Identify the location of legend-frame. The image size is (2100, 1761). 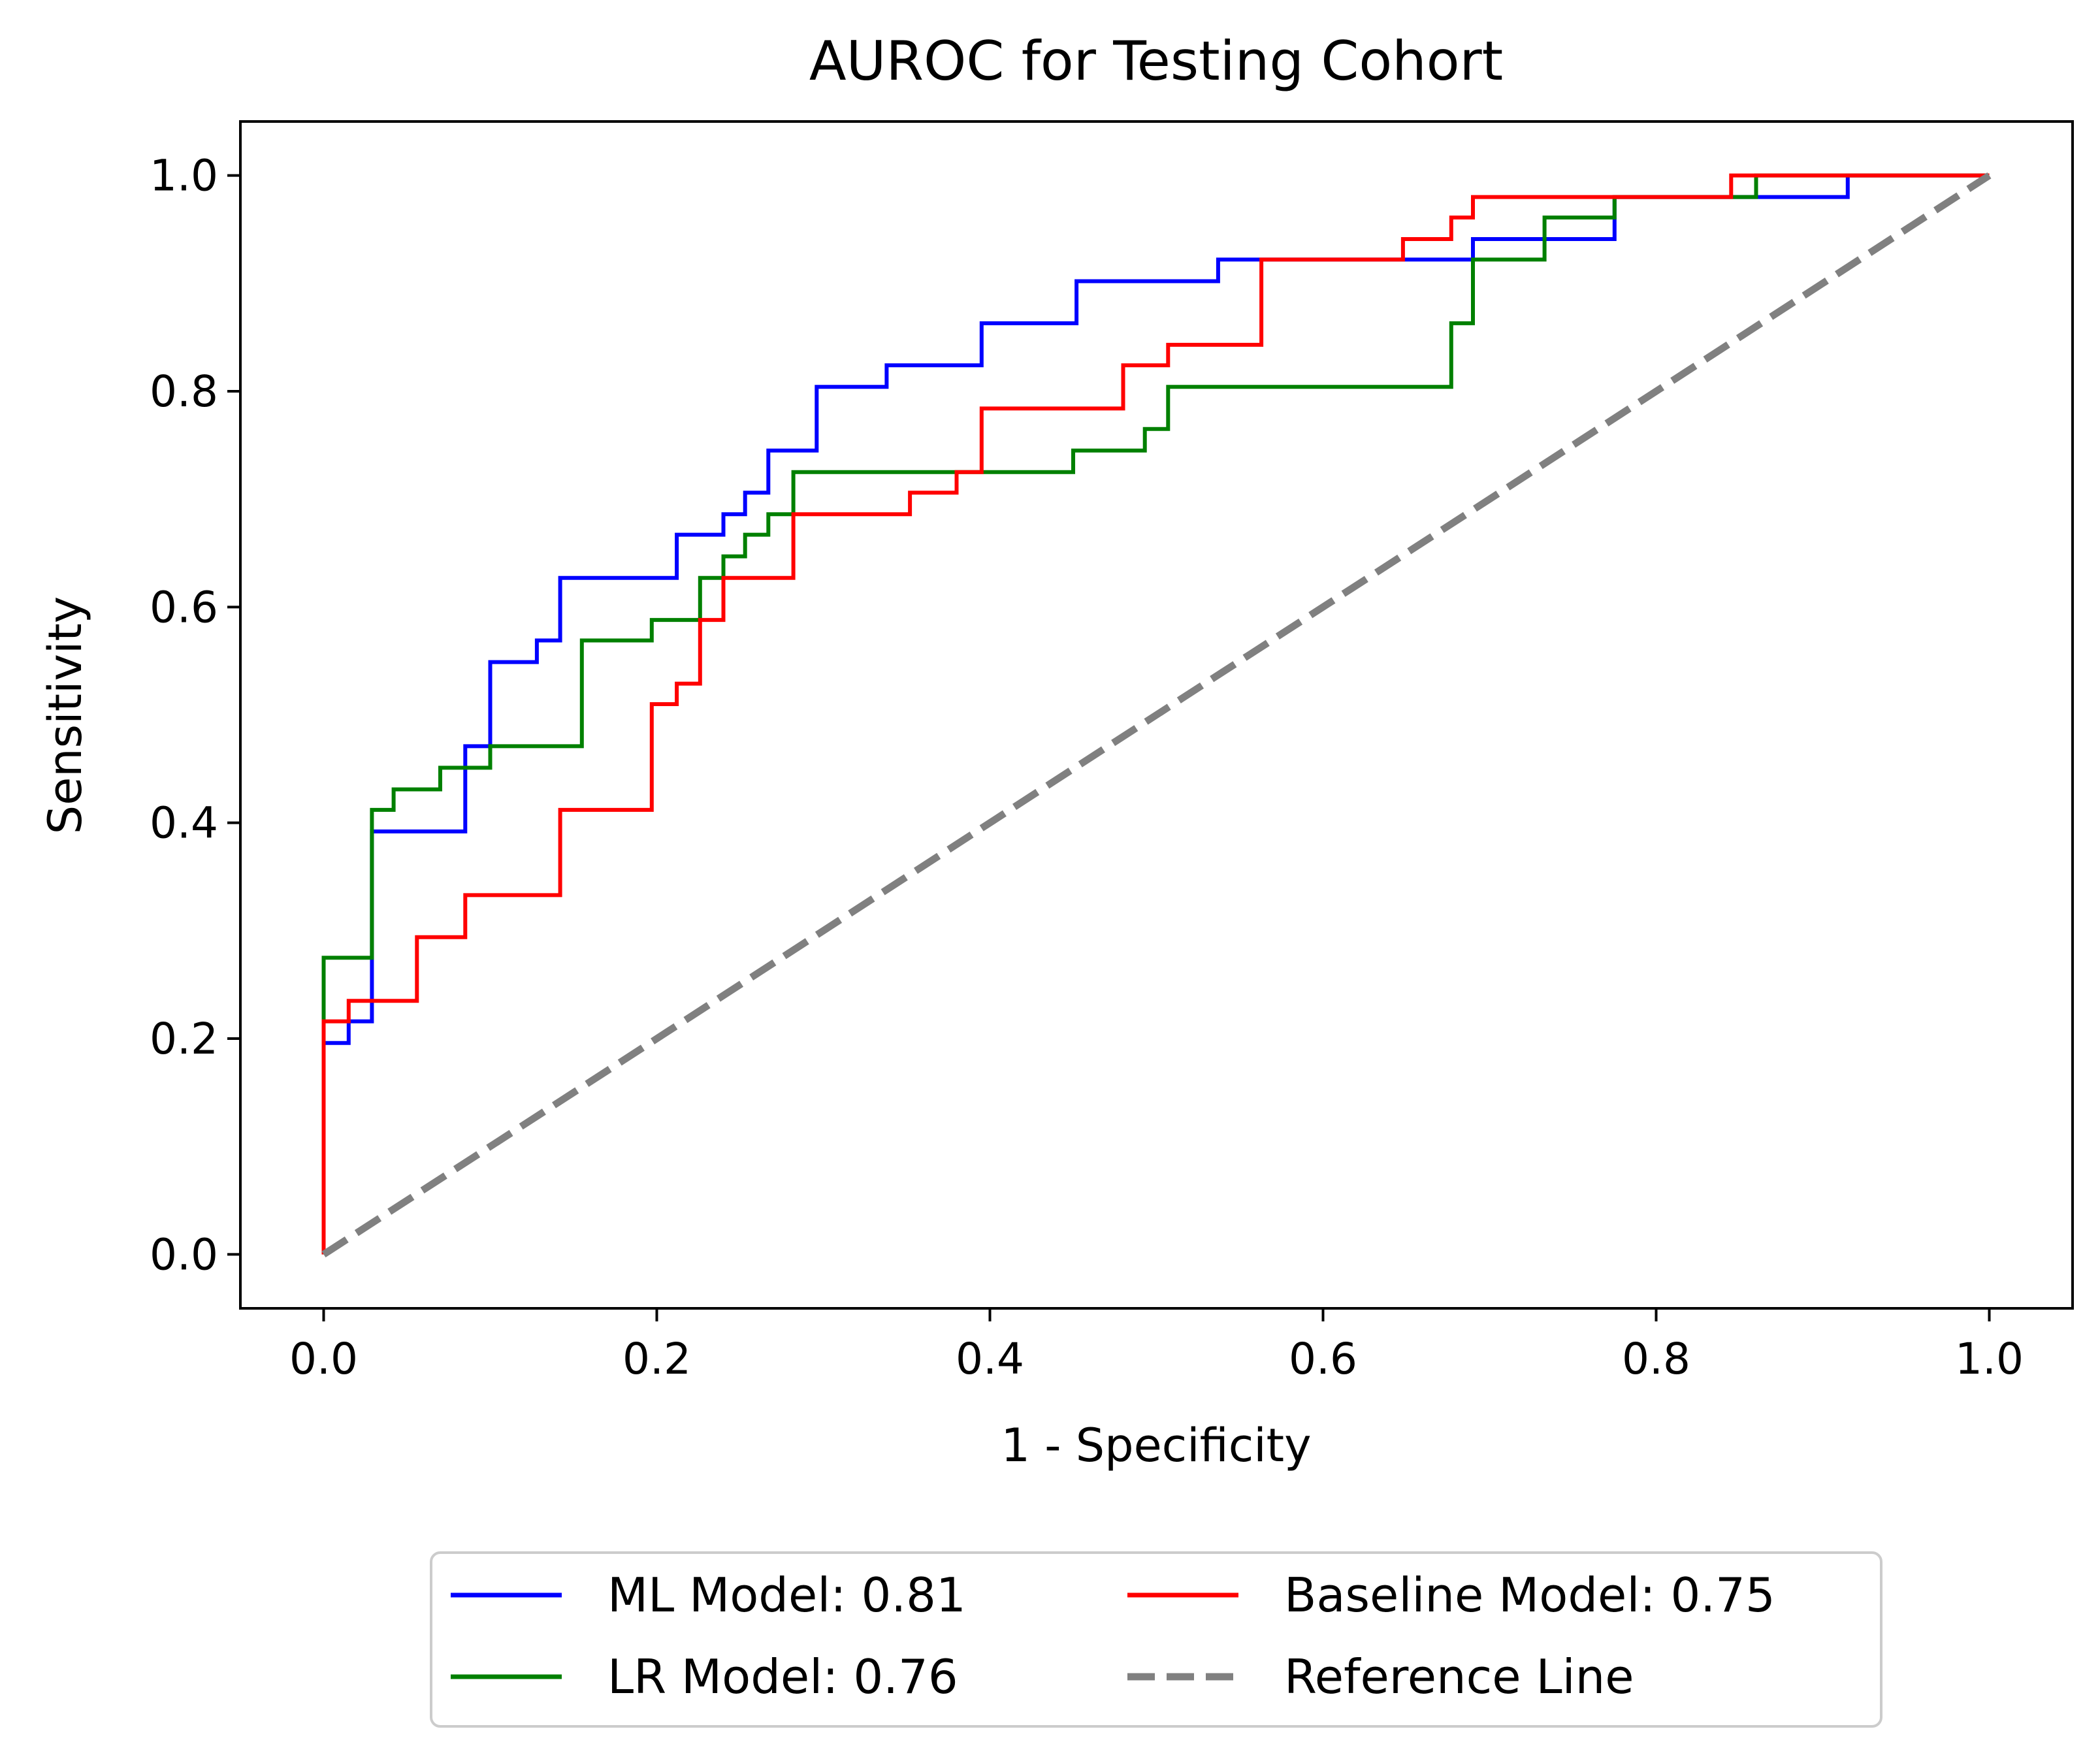
(1156, 1640).